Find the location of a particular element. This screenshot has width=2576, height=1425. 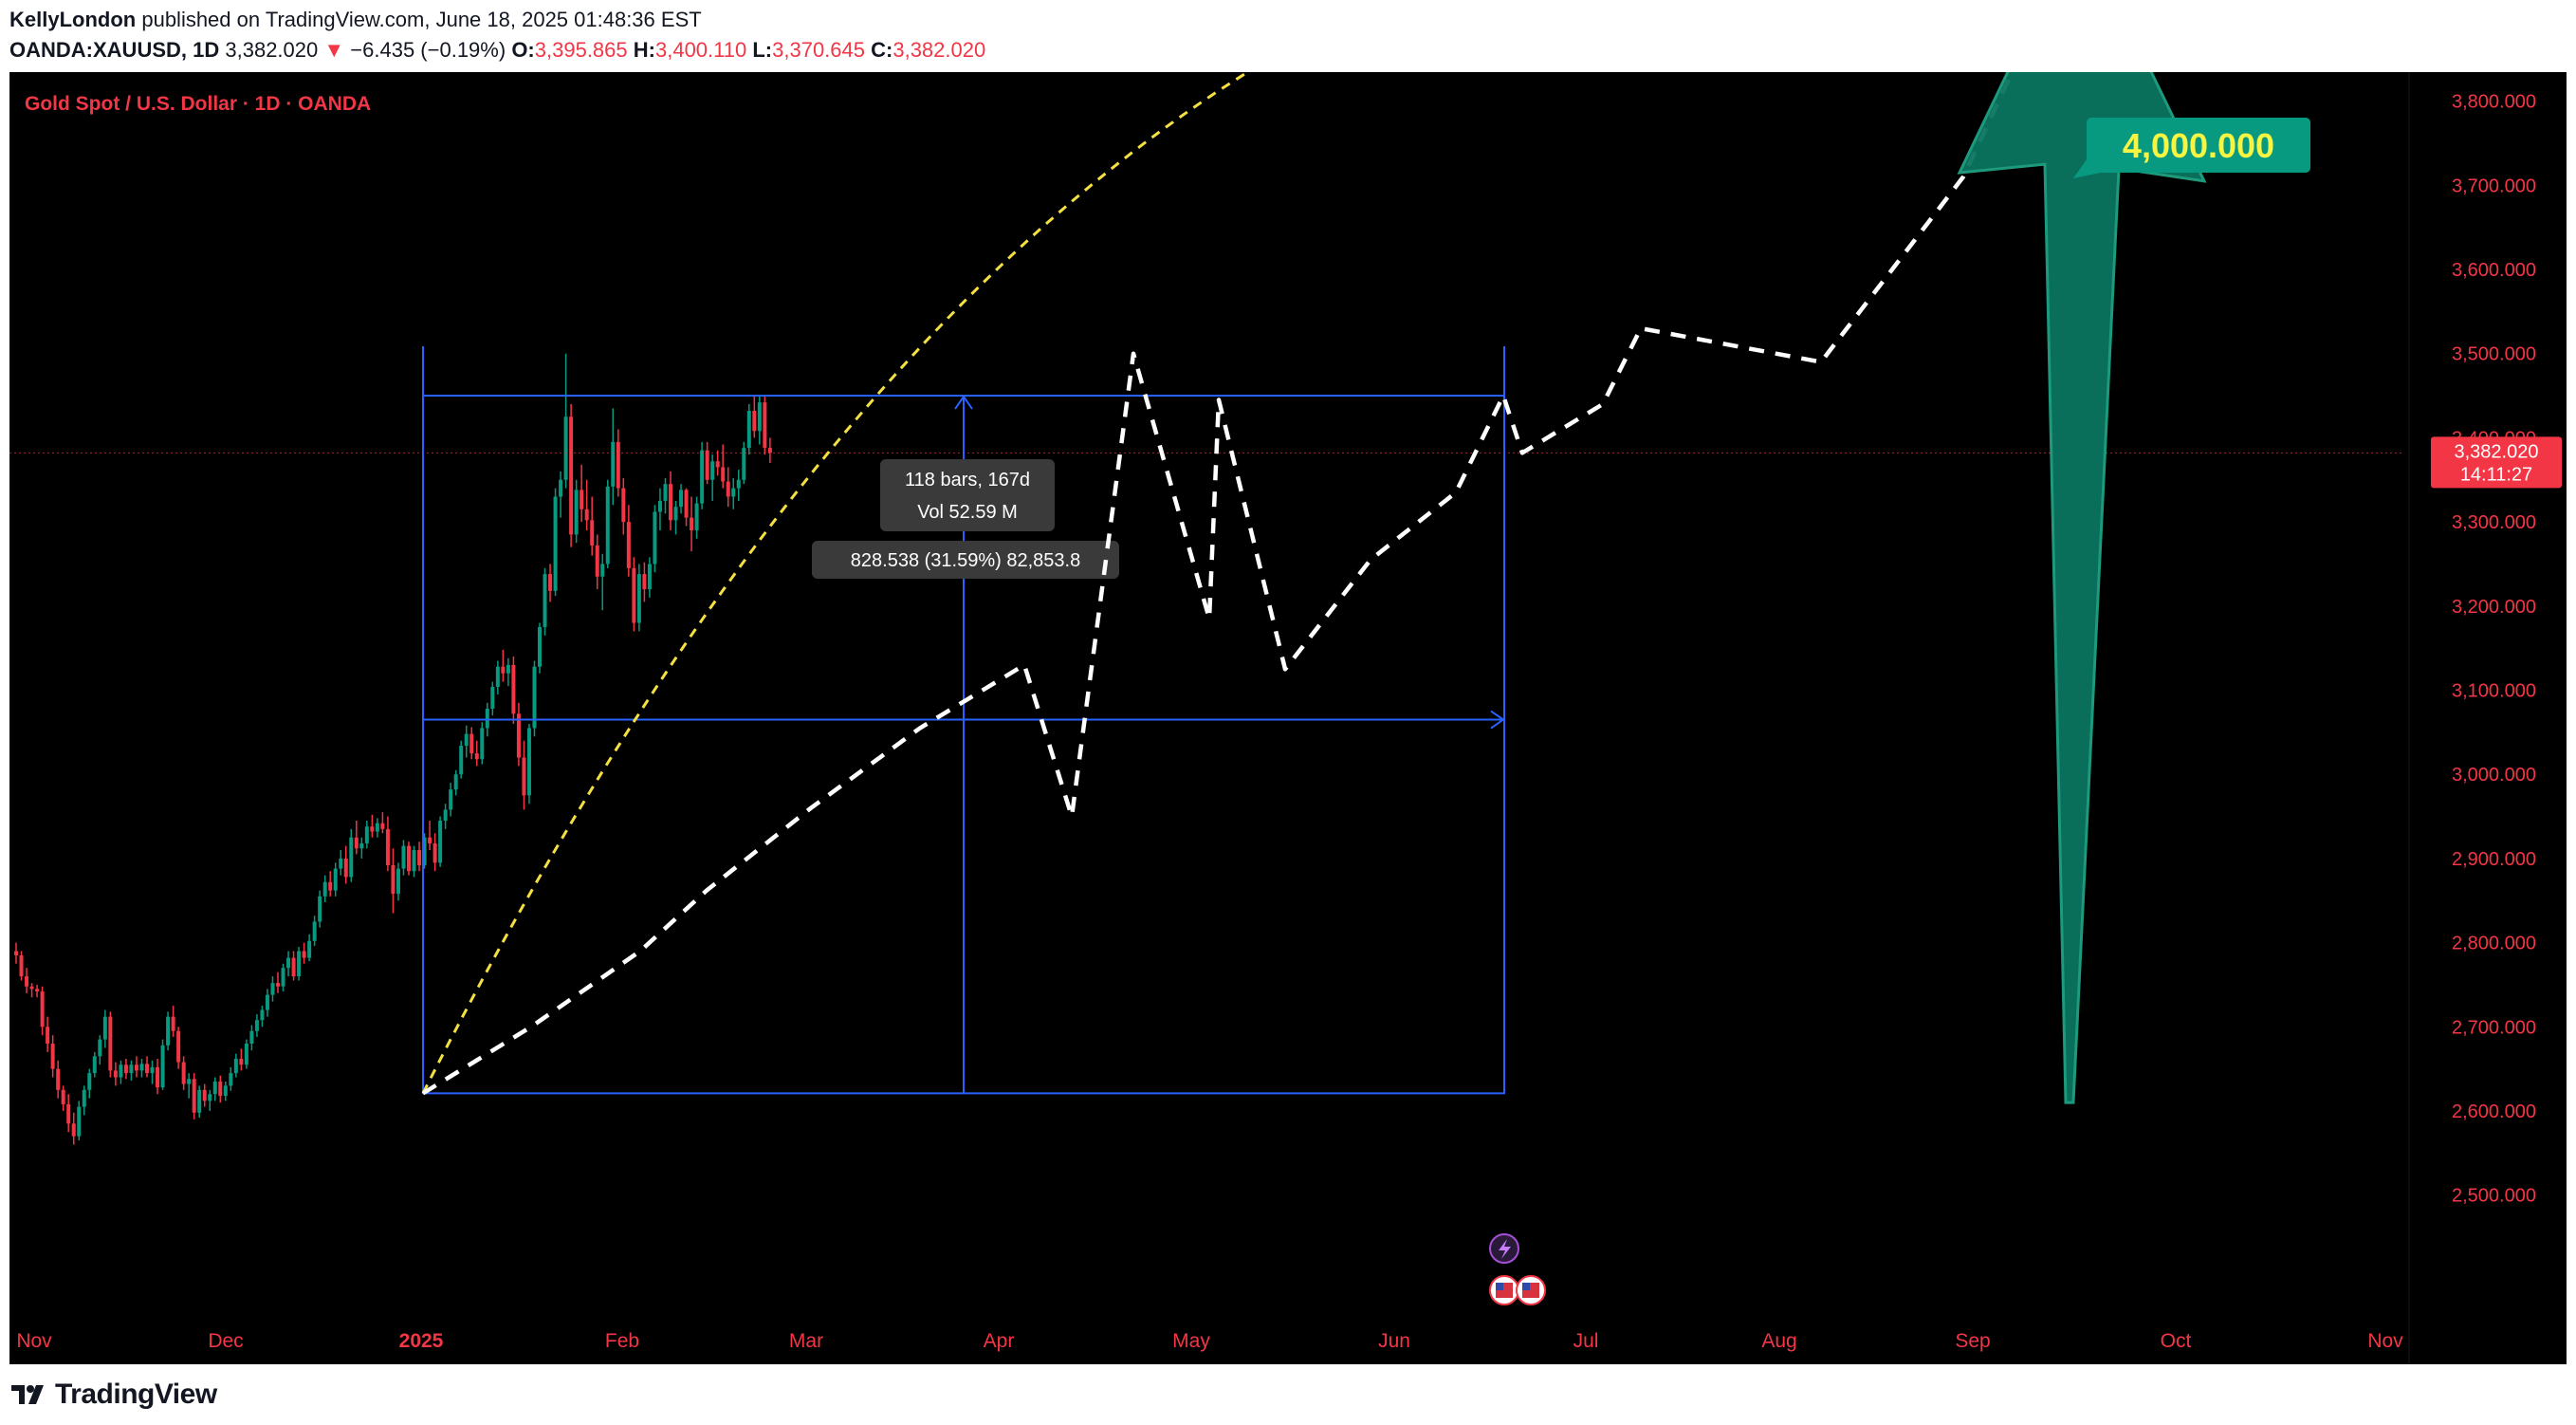

measure-bars-label: 118 bars, 167d is located at coordinates (967, 480).